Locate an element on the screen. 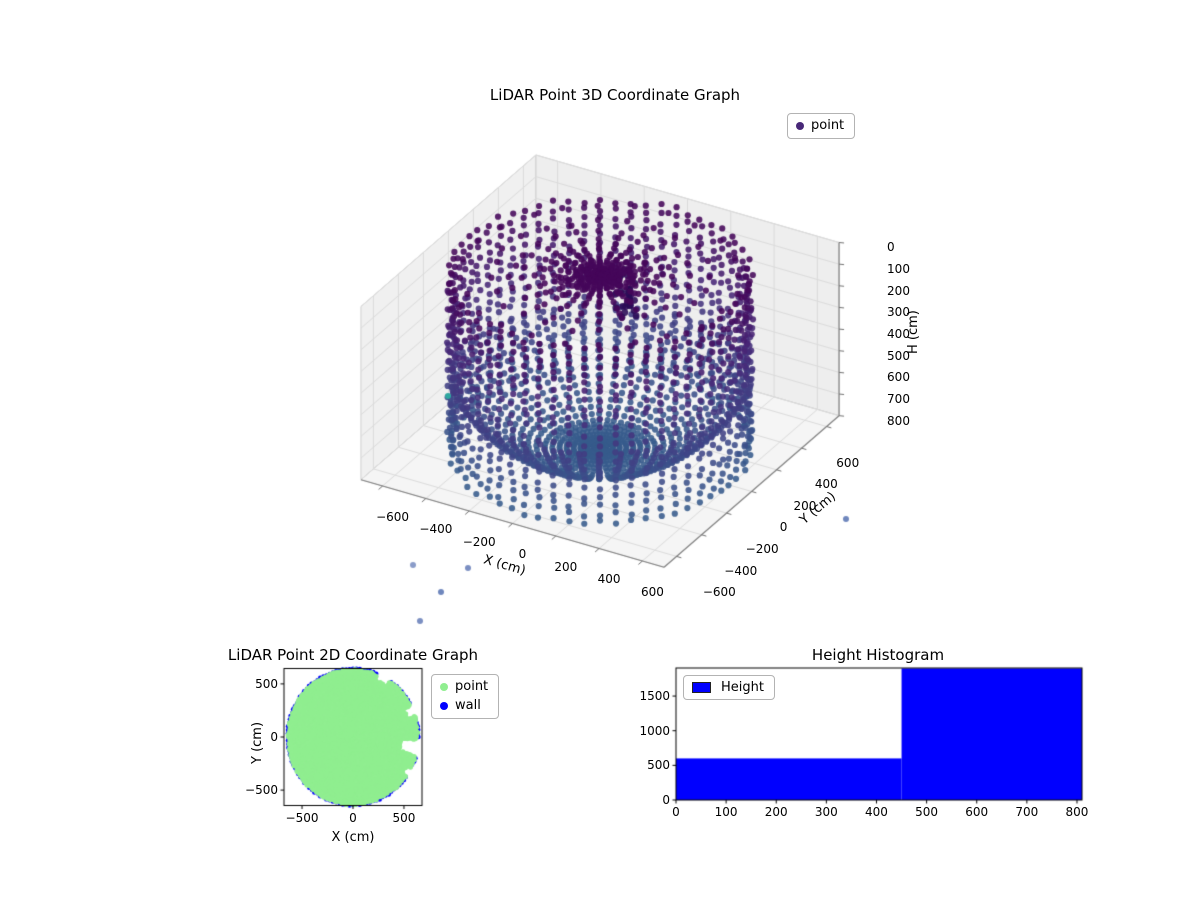 Image resolution: width=1200 pixels, height=900 pixels. wall-marker-icon is located at coordinates (444, 706).